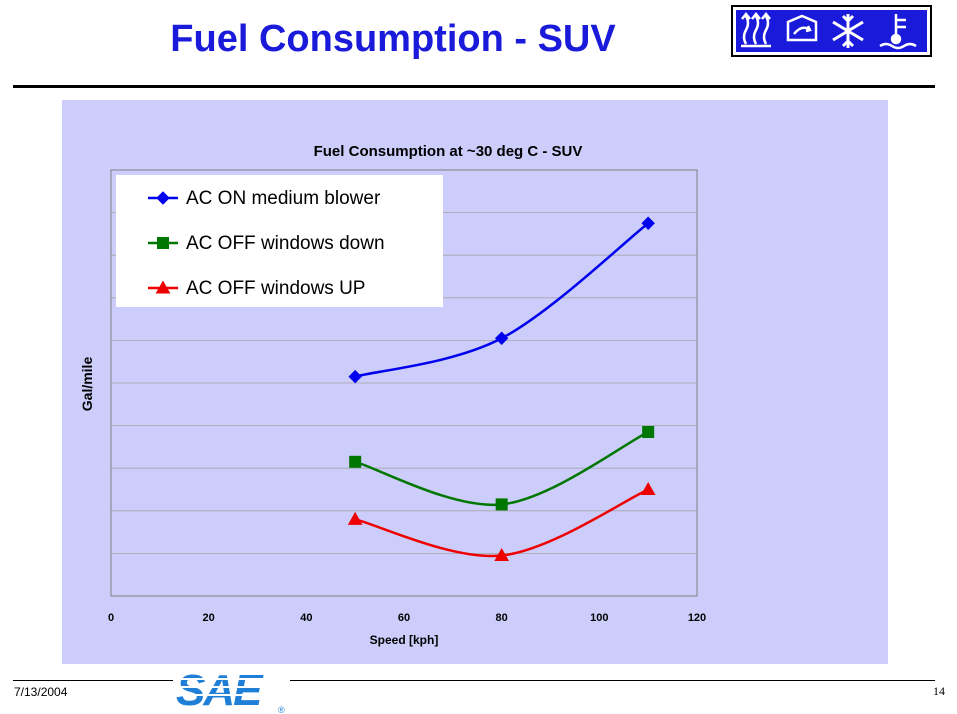 This screenshot has height=714, width=957. Describe the element at coordinates (756, 29) in the screenshot. I see `heat-waves-icon` at that location.